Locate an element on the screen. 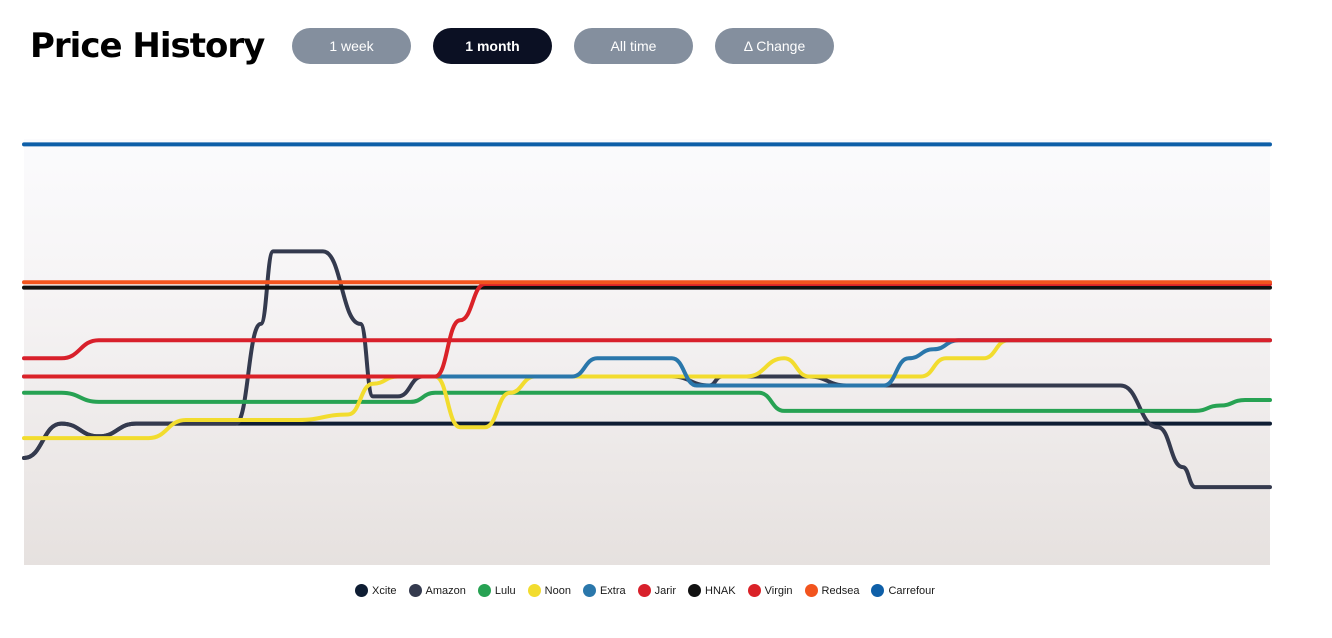 Image resolution: width=1332 pixels, height=638 pixels. legend-label: HNAK is located at coordinates (720, 590).